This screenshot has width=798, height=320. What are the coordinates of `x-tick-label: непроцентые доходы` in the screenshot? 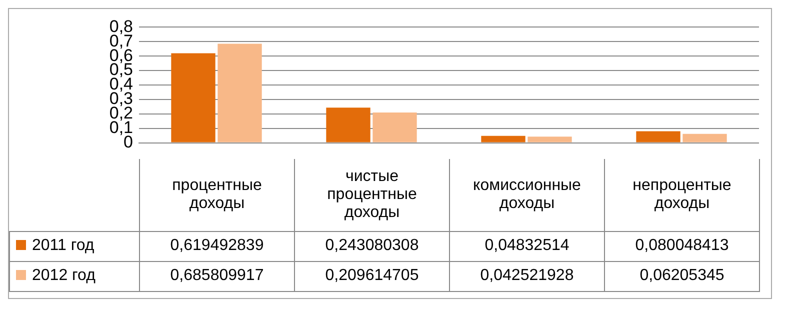 It's located at (682, 195).